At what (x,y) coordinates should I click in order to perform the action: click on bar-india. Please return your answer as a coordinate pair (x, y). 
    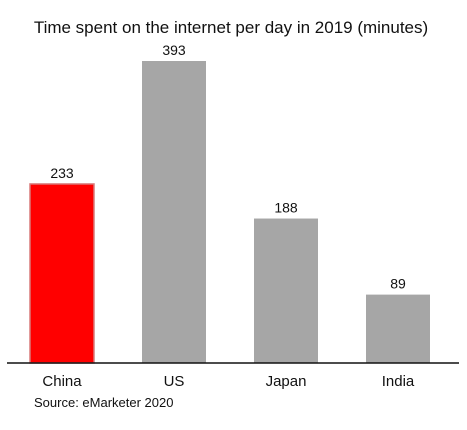
    Looking at the image, I should click on (398, 328).